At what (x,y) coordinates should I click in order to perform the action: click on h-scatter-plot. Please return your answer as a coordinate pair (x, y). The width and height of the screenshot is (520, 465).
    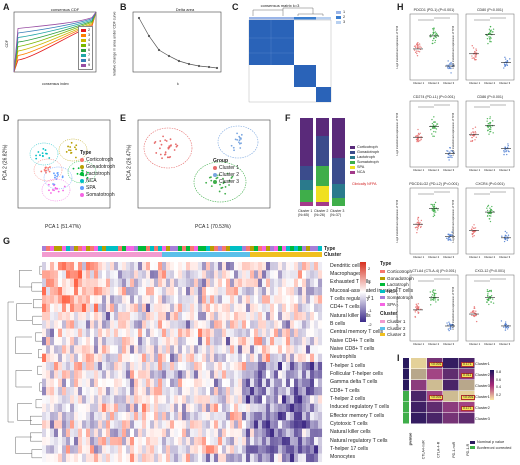
    Looking at the image, I should click on (434, 221).